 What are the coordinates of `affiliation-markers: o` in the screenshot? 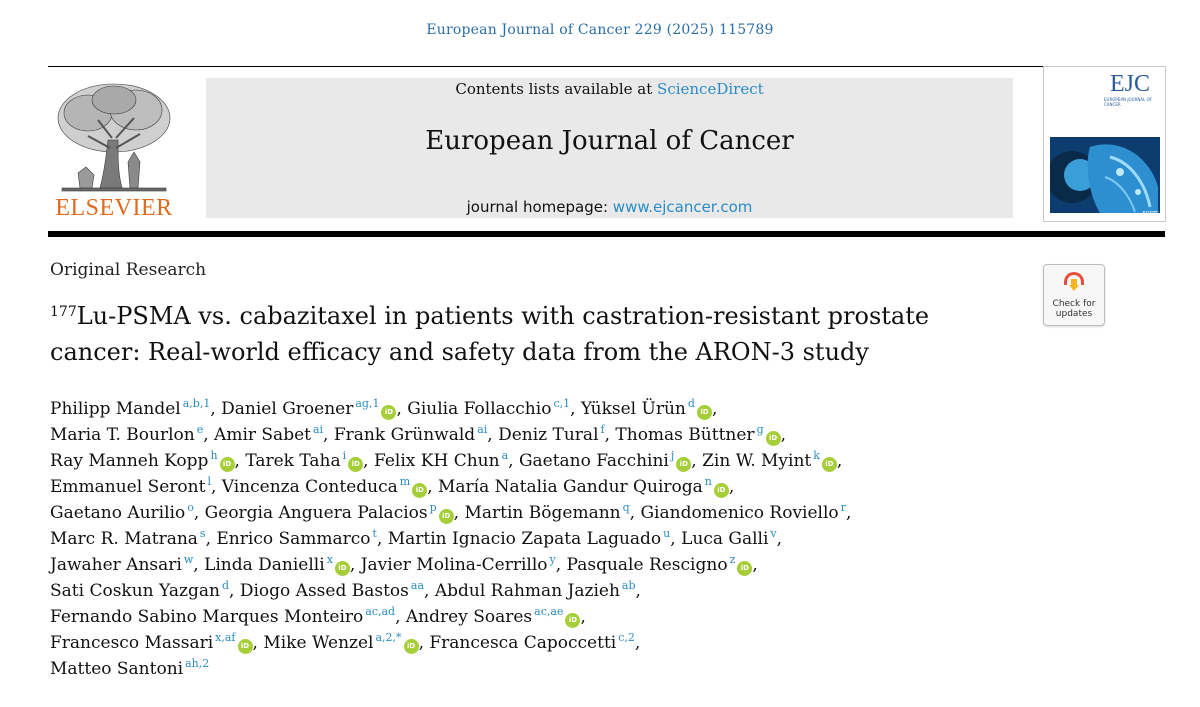 It's located at (190, 507).